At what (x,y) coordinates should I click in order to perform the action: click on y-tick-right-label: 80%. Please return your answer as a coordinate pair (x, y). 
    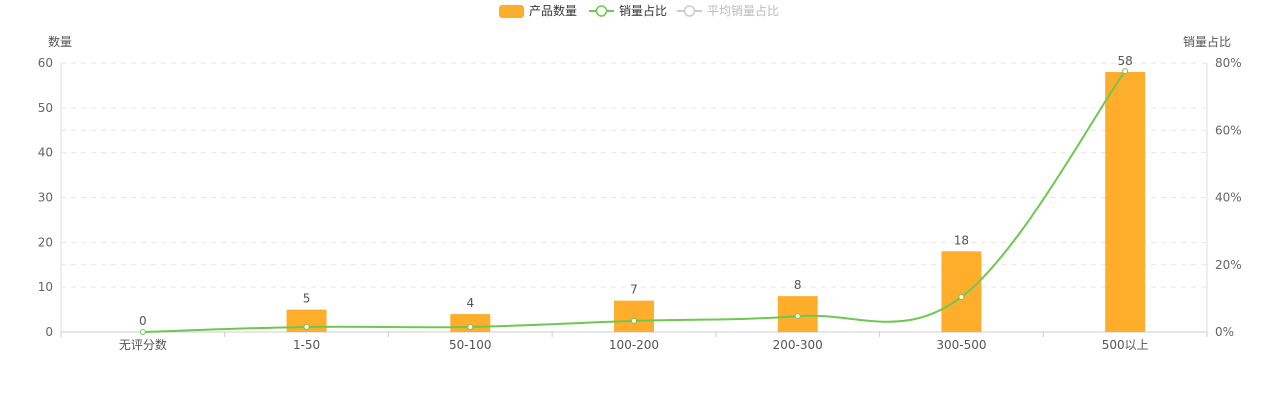
    Looking at the image, I should click on (1228, 63).